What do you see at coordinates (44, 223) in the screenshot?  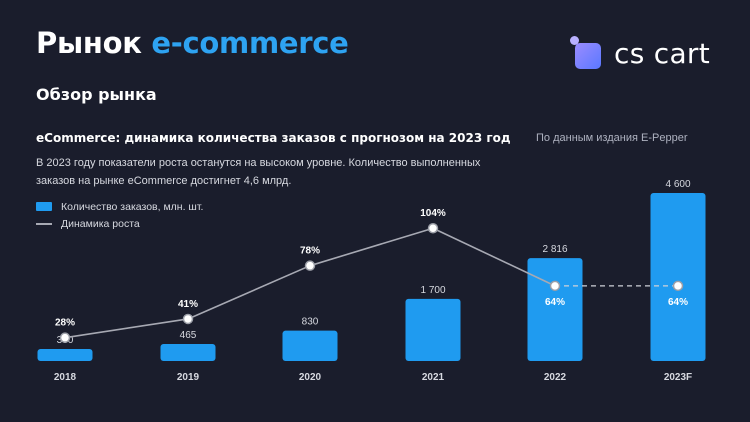 I see `legend-line-swatch-icon` at bounding box center [44, 223].